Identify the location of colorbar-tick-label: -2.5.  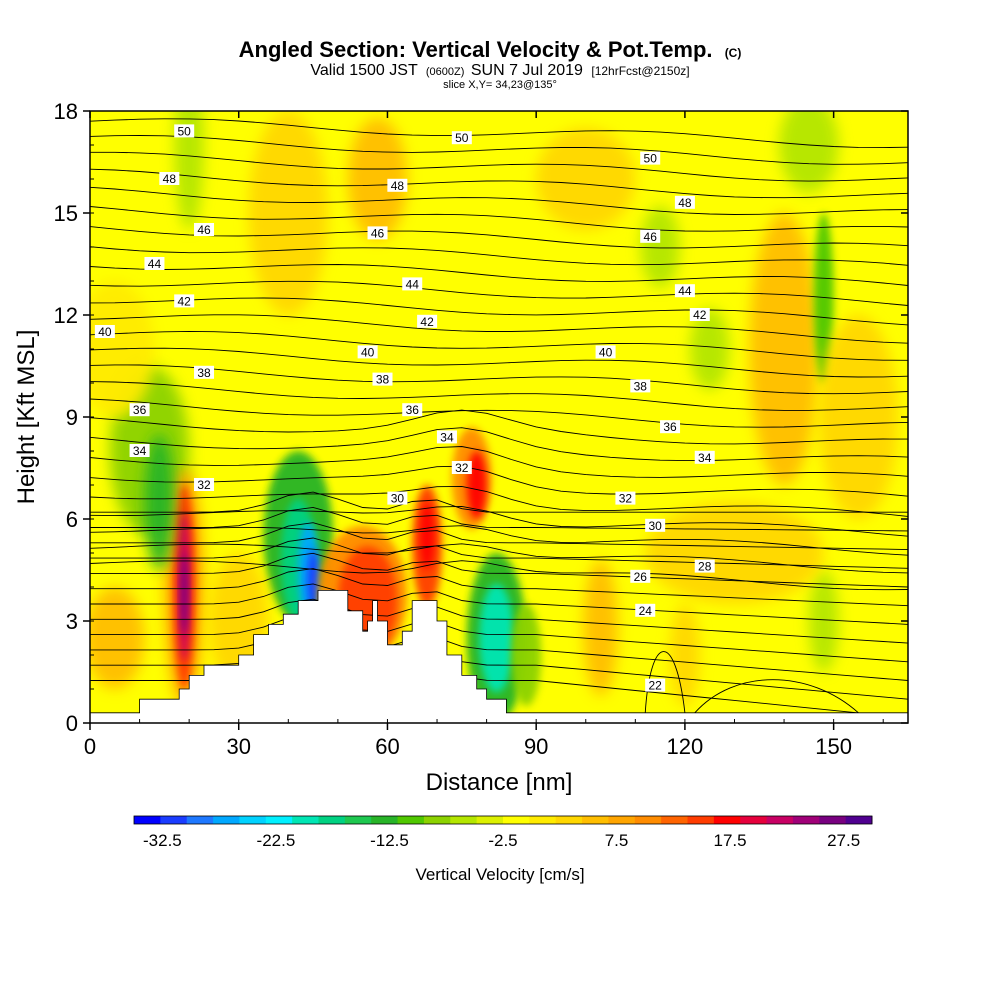
(502, 840).